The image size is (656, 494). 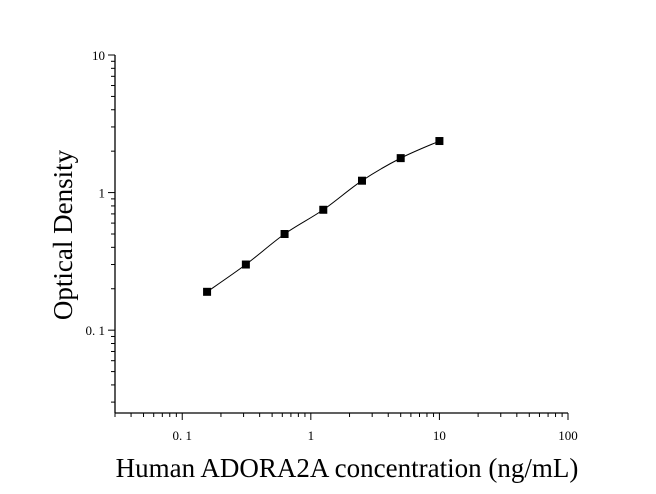 I want to click on y-tick-label: 10, so click(x=98, y=55).